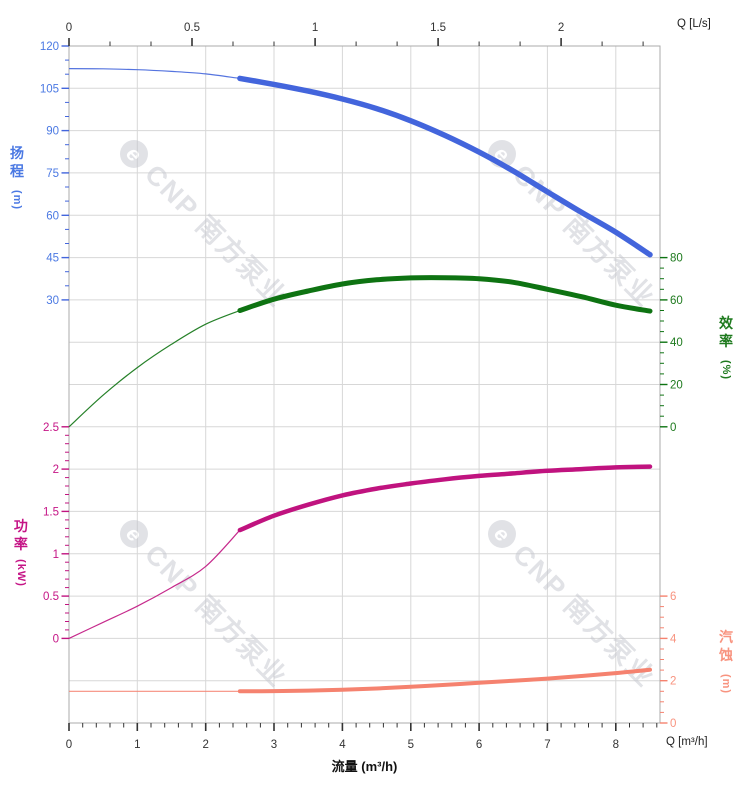 The height and width of the screenshot is (797, 752). Describe the element at coordinates (726, 370) in the screenshot. I see `efficiency-axis-unit-text: (%)` at that location.